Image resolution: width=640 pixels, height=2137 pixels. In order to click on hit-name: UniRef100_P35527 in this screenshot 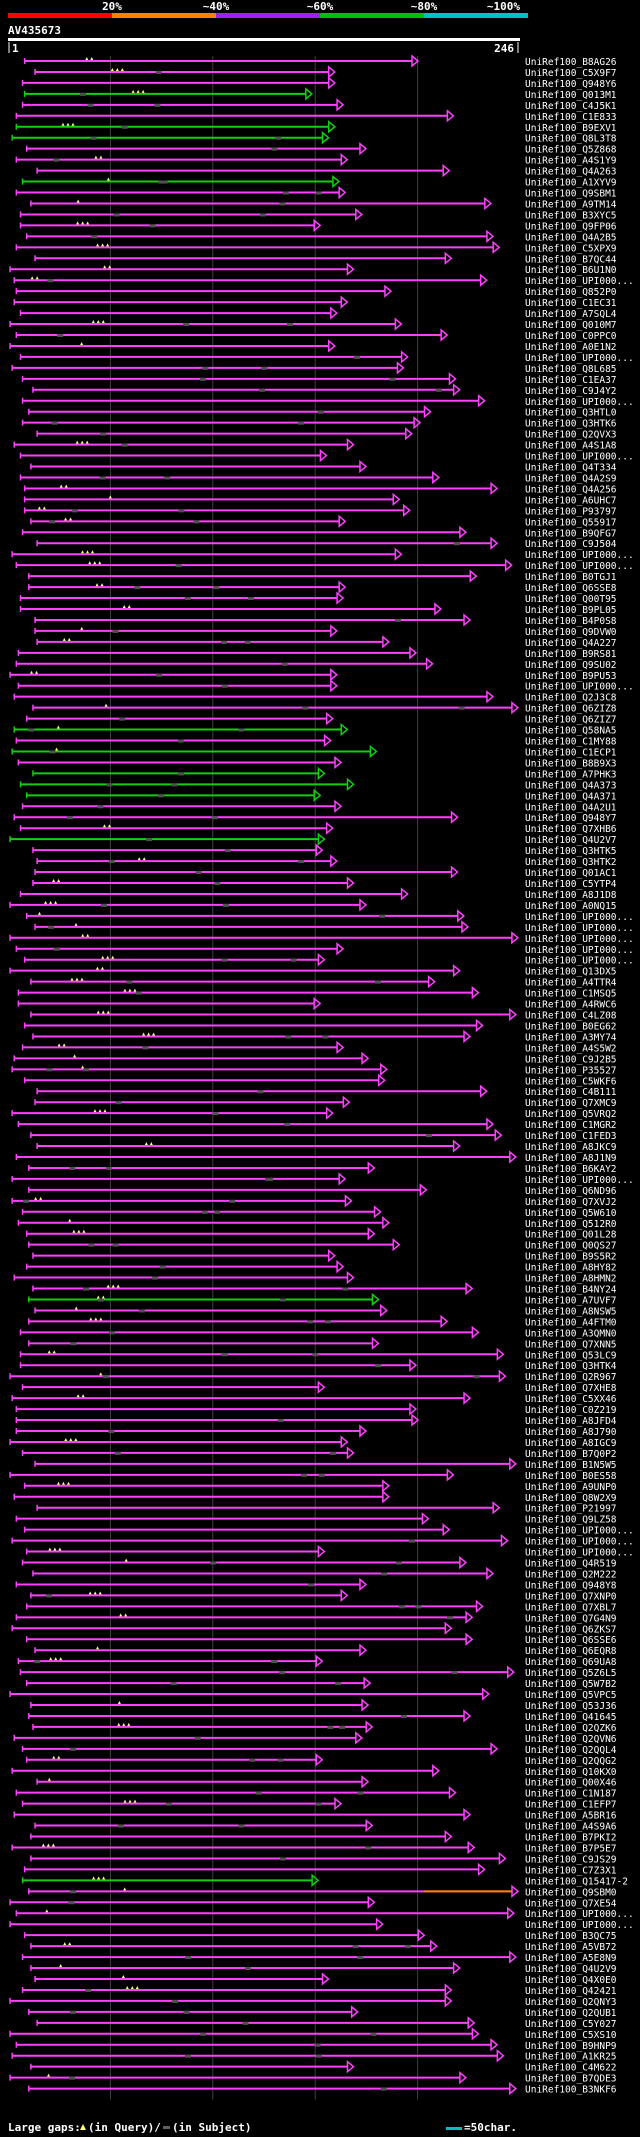, I will do `click(571, 1070)`.